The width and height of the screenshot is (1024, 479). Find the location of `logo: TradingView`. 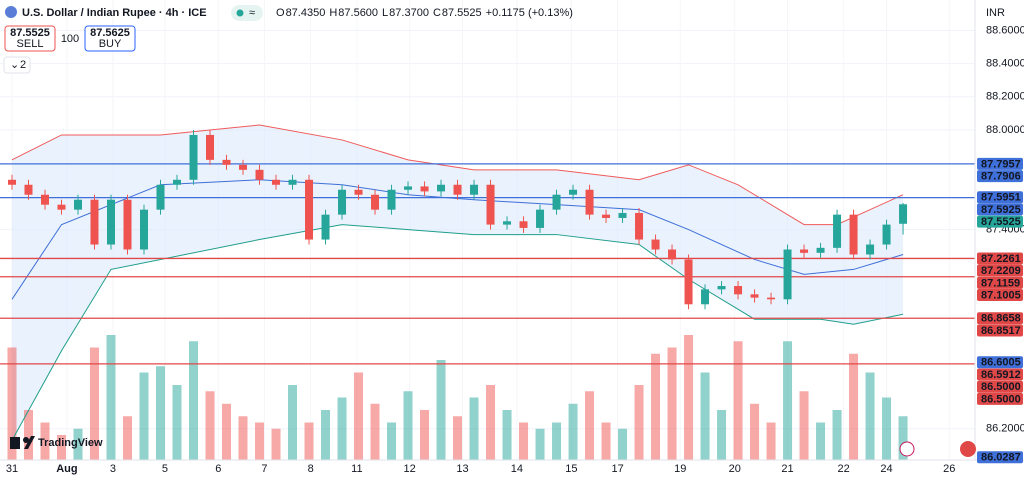

logo: TradingView is located at coordinates (56, 442).